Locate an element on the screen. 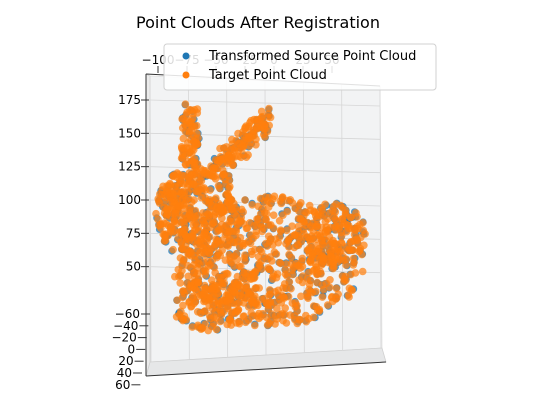  legend-label-source: Transformed Source Point Cloud is located at coordinates (312, 56).